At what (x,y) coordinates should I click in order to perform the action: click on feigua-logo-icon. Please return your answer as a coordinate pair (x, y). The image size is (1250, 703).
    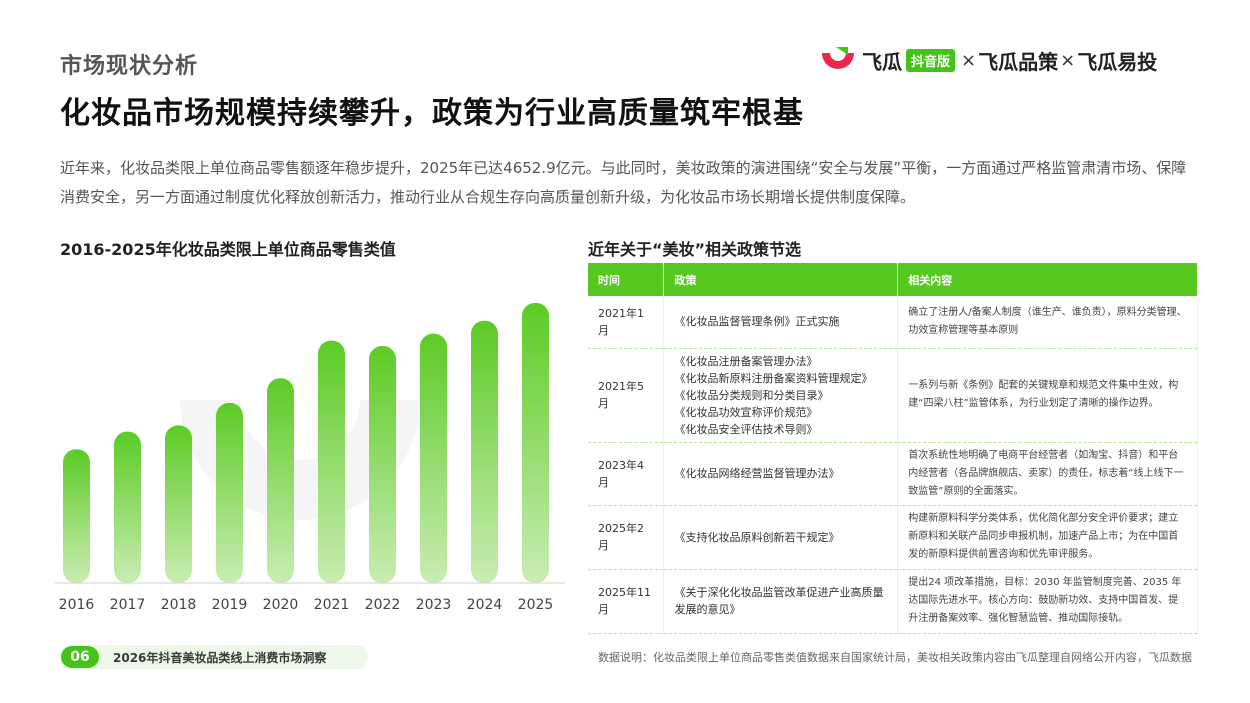
    Looking at the image, I should click on (838, 58).